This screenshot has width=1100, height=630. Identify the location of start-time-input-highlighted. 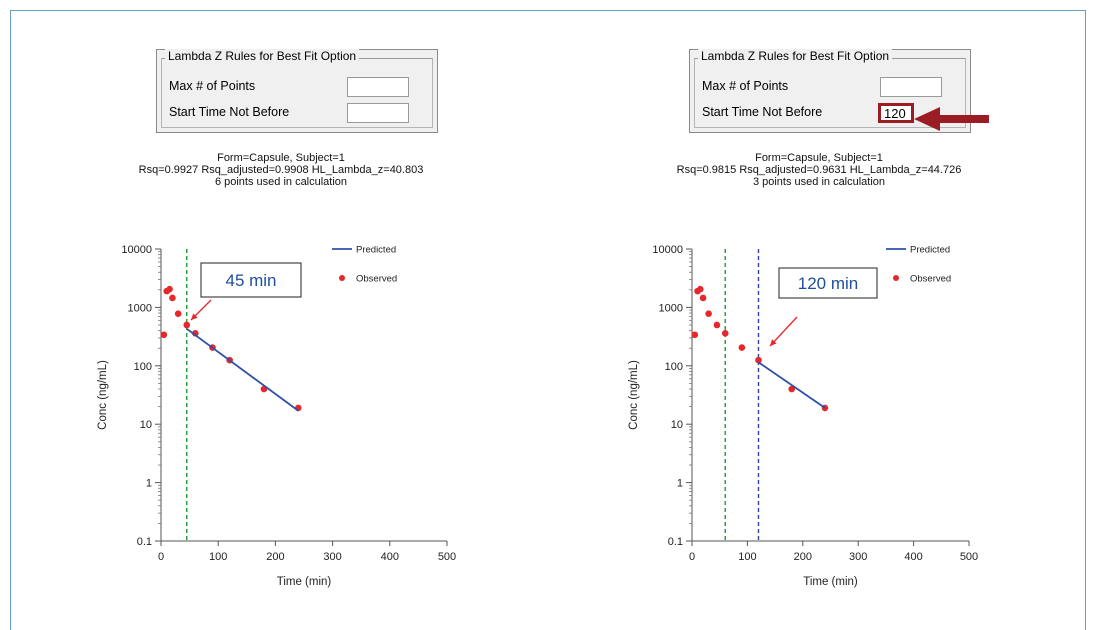
(896, 113).